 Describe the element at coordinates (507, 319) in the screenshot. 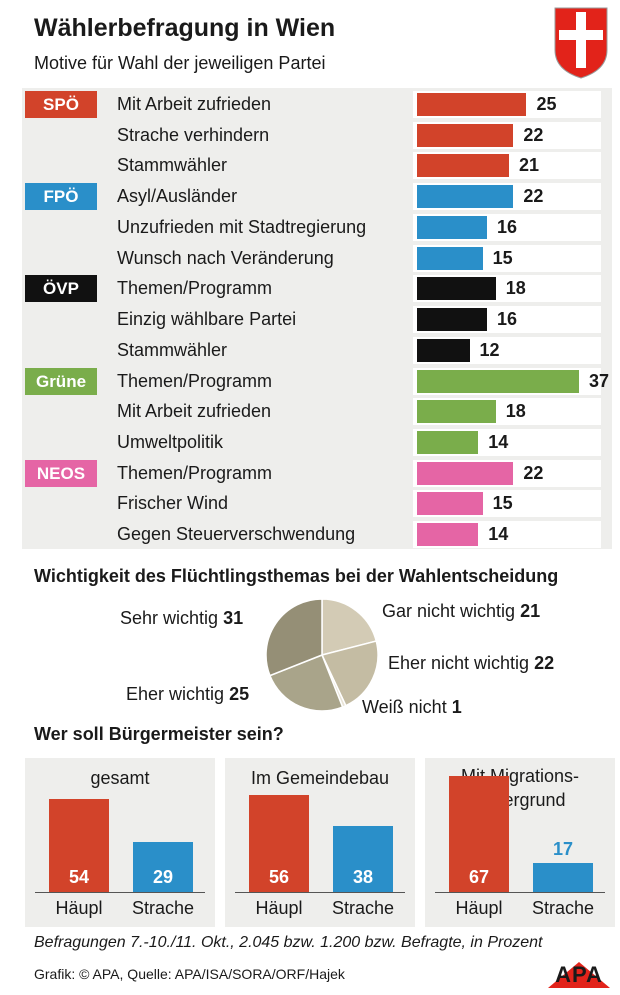

I see `bar-value: 16` at that location.